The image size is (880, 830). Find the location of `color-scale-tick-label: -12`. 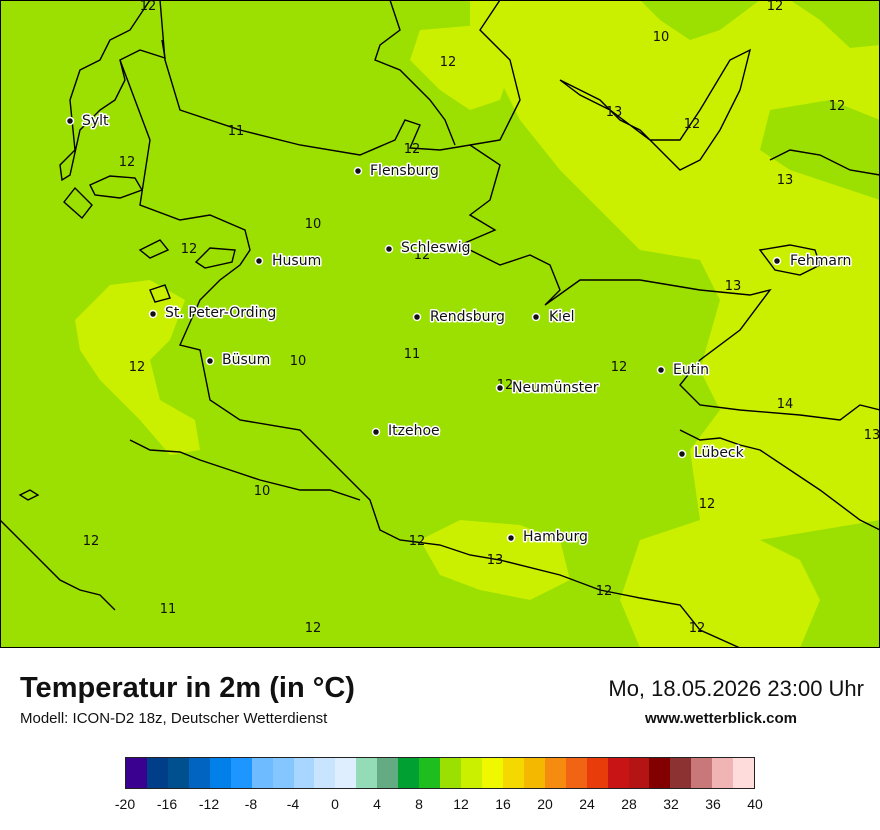

color-scale-tick-label: -12 is located at coordinates (209, 804).